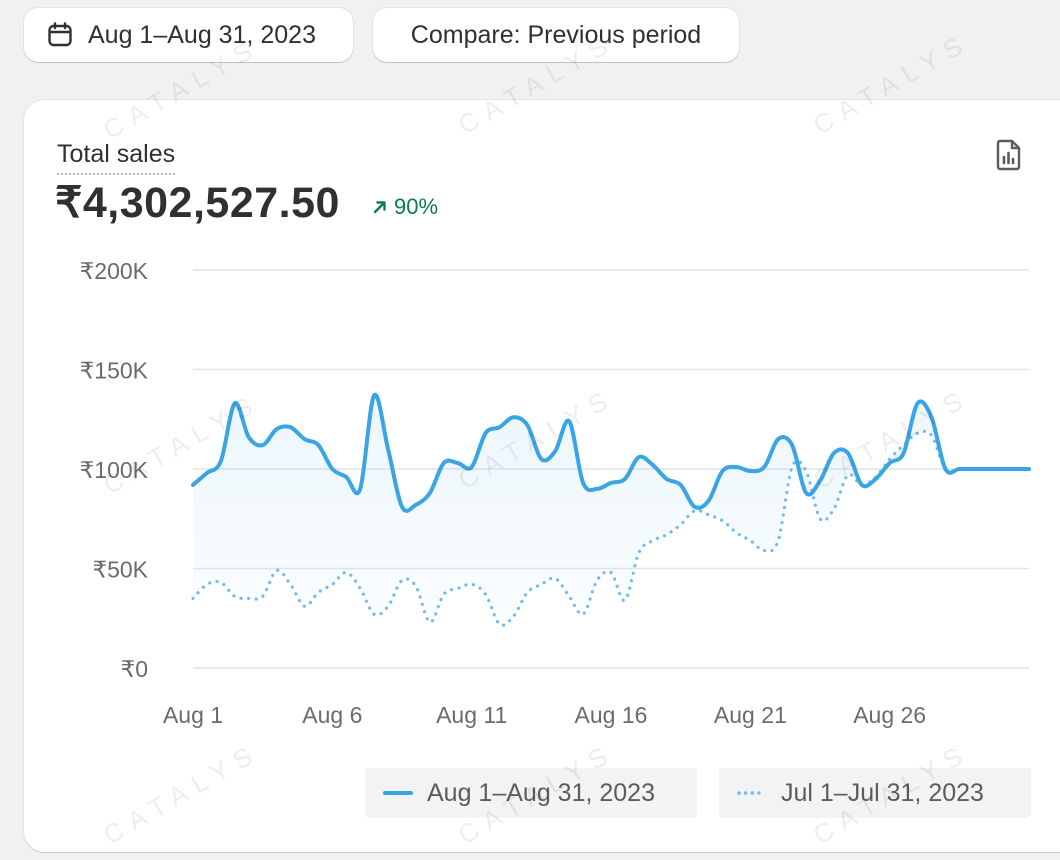 This screenshot has width=1060, height=860. I want to click on metric-change-value: 90%, so click(416, 206).